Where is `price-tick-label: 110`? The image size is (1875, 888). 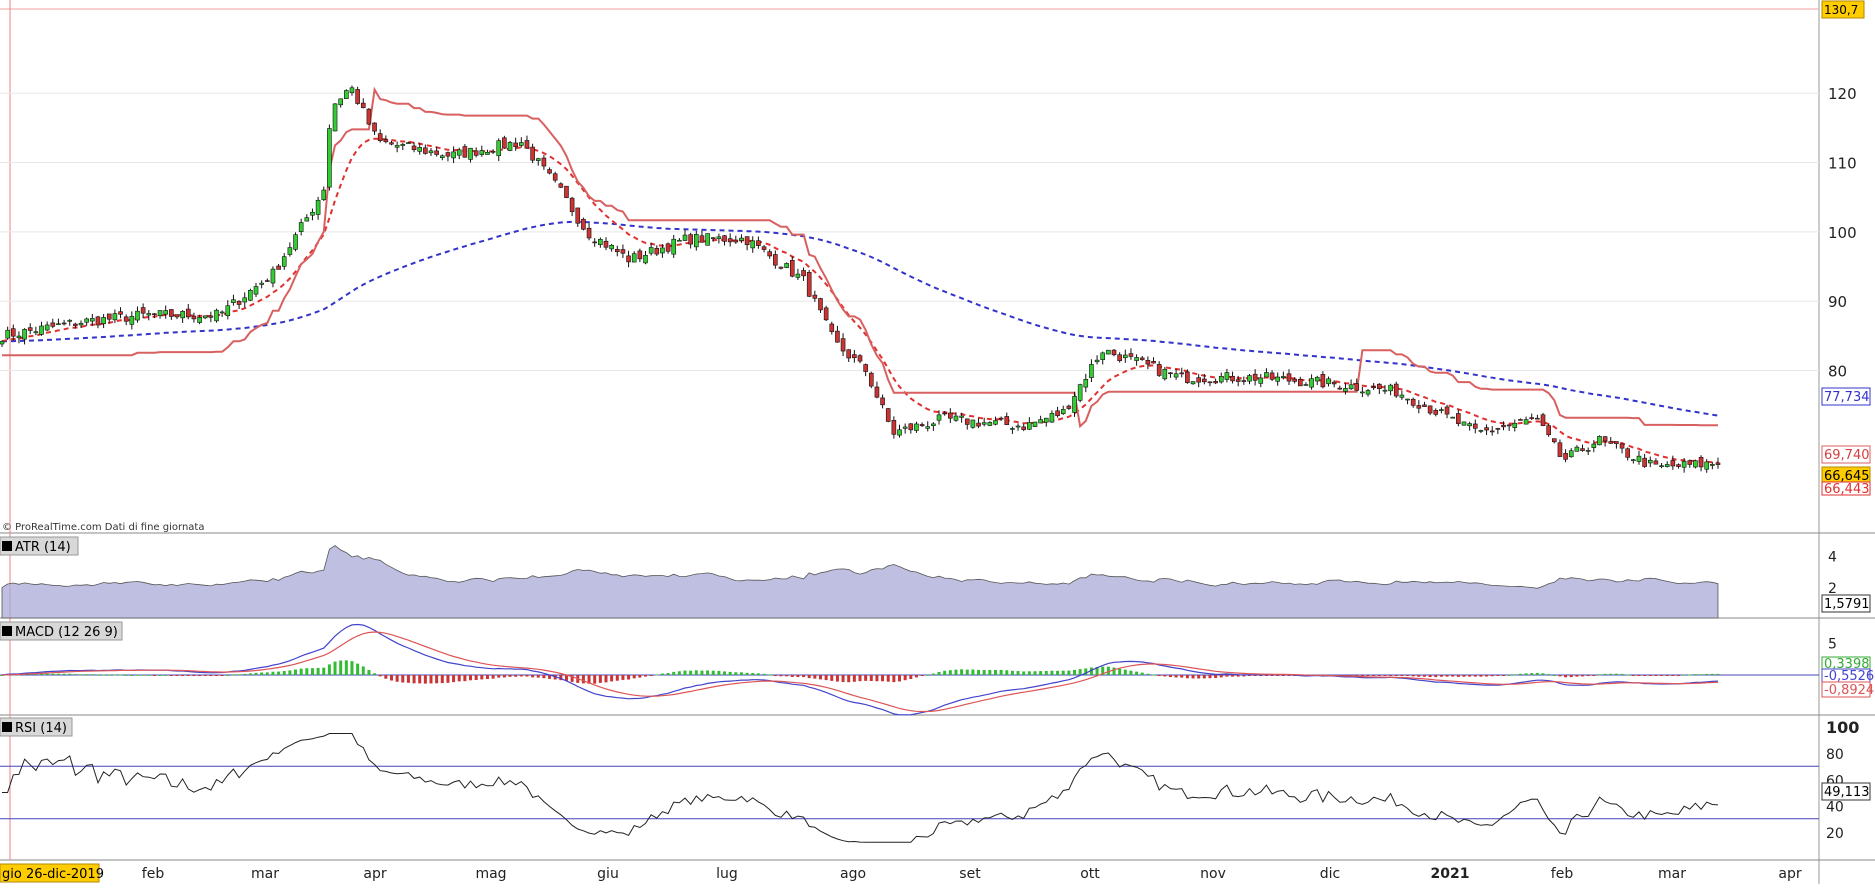 price-tick-label: 110 is located at coordinates (1842, 164).